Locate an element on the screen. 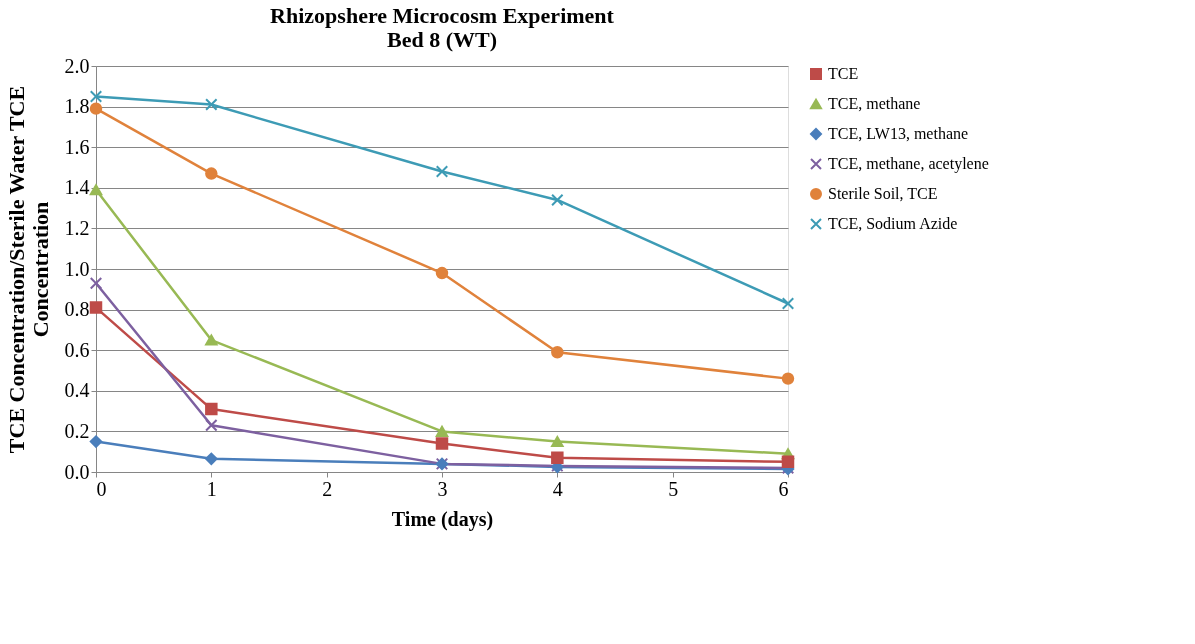 This screenshot has height=644, width=1195. x-tick-label: 0 is located at coordinates (101, 488).